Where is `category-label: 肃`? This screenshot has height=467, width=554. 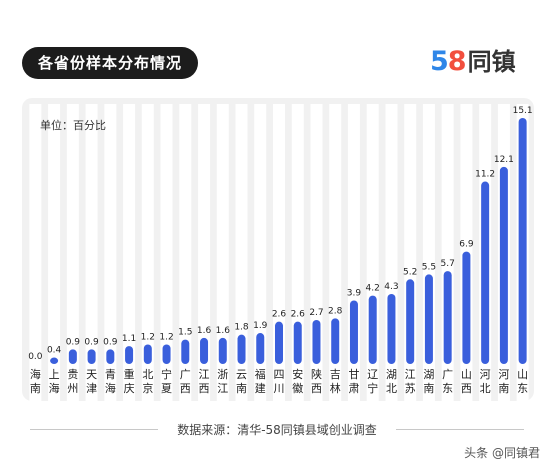
category-label: 肃 is located at coordinates (353, 388).